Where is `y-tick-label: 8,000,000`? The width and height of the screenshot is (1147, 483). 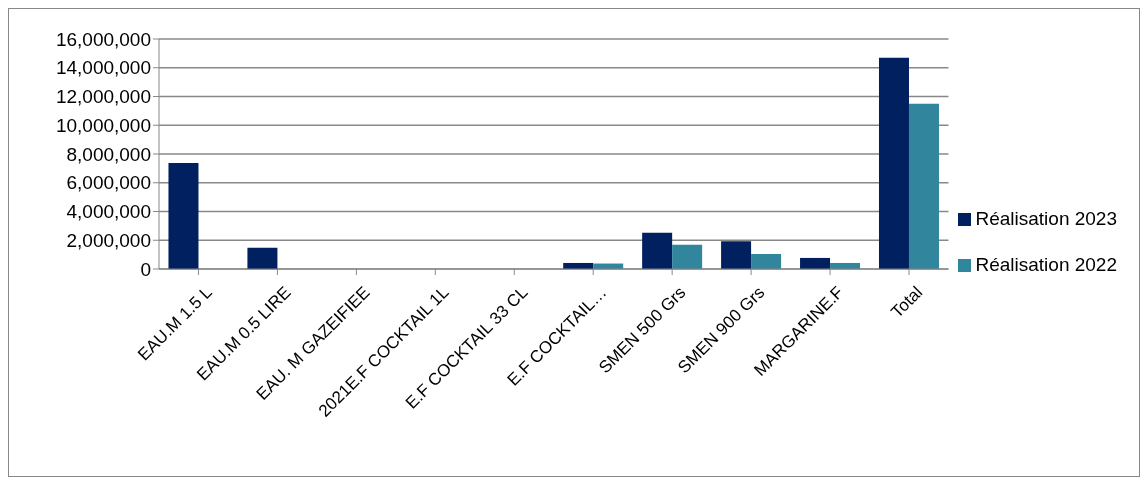 y-tick-label: 8,000,000 is located at coordinates (108, 154).